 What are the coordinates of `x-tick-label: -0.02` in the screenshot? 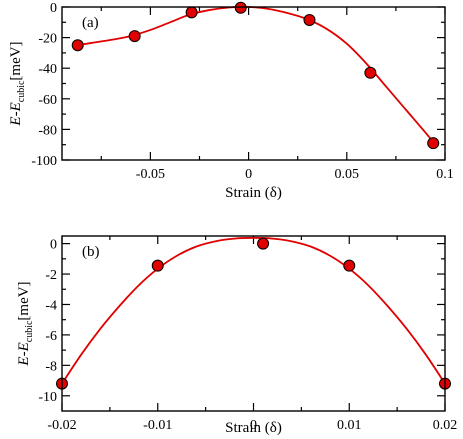 It's located at (61, 425).